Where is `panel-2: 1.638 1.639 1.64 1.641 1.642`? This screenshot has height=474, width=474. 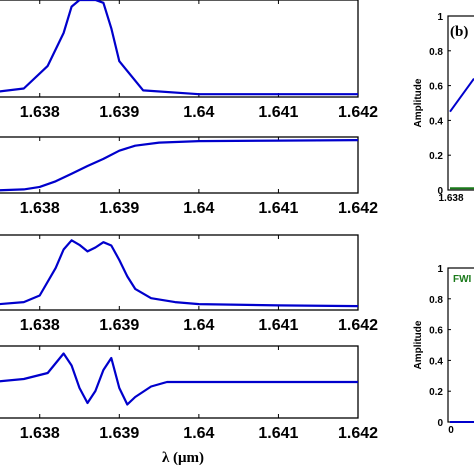
panel-2: 1.638 1.639 1.64 1.641 1.642 is located at coordinates (189, 176).